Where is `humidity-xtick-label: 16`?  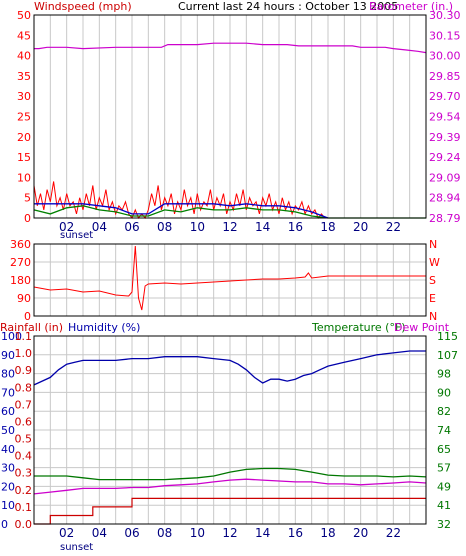 humidity-xtick-label: 16 is located at coordinates (295, 533).